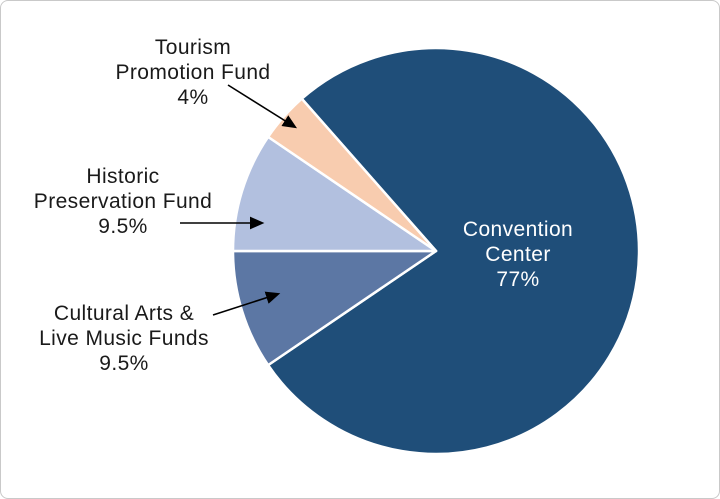 Image resolution: width=720 pixels, height=499 pixels. I want to click on label-historic-preservation-fund: Historic Preservation Fund 9.5%, so click(123, 201).